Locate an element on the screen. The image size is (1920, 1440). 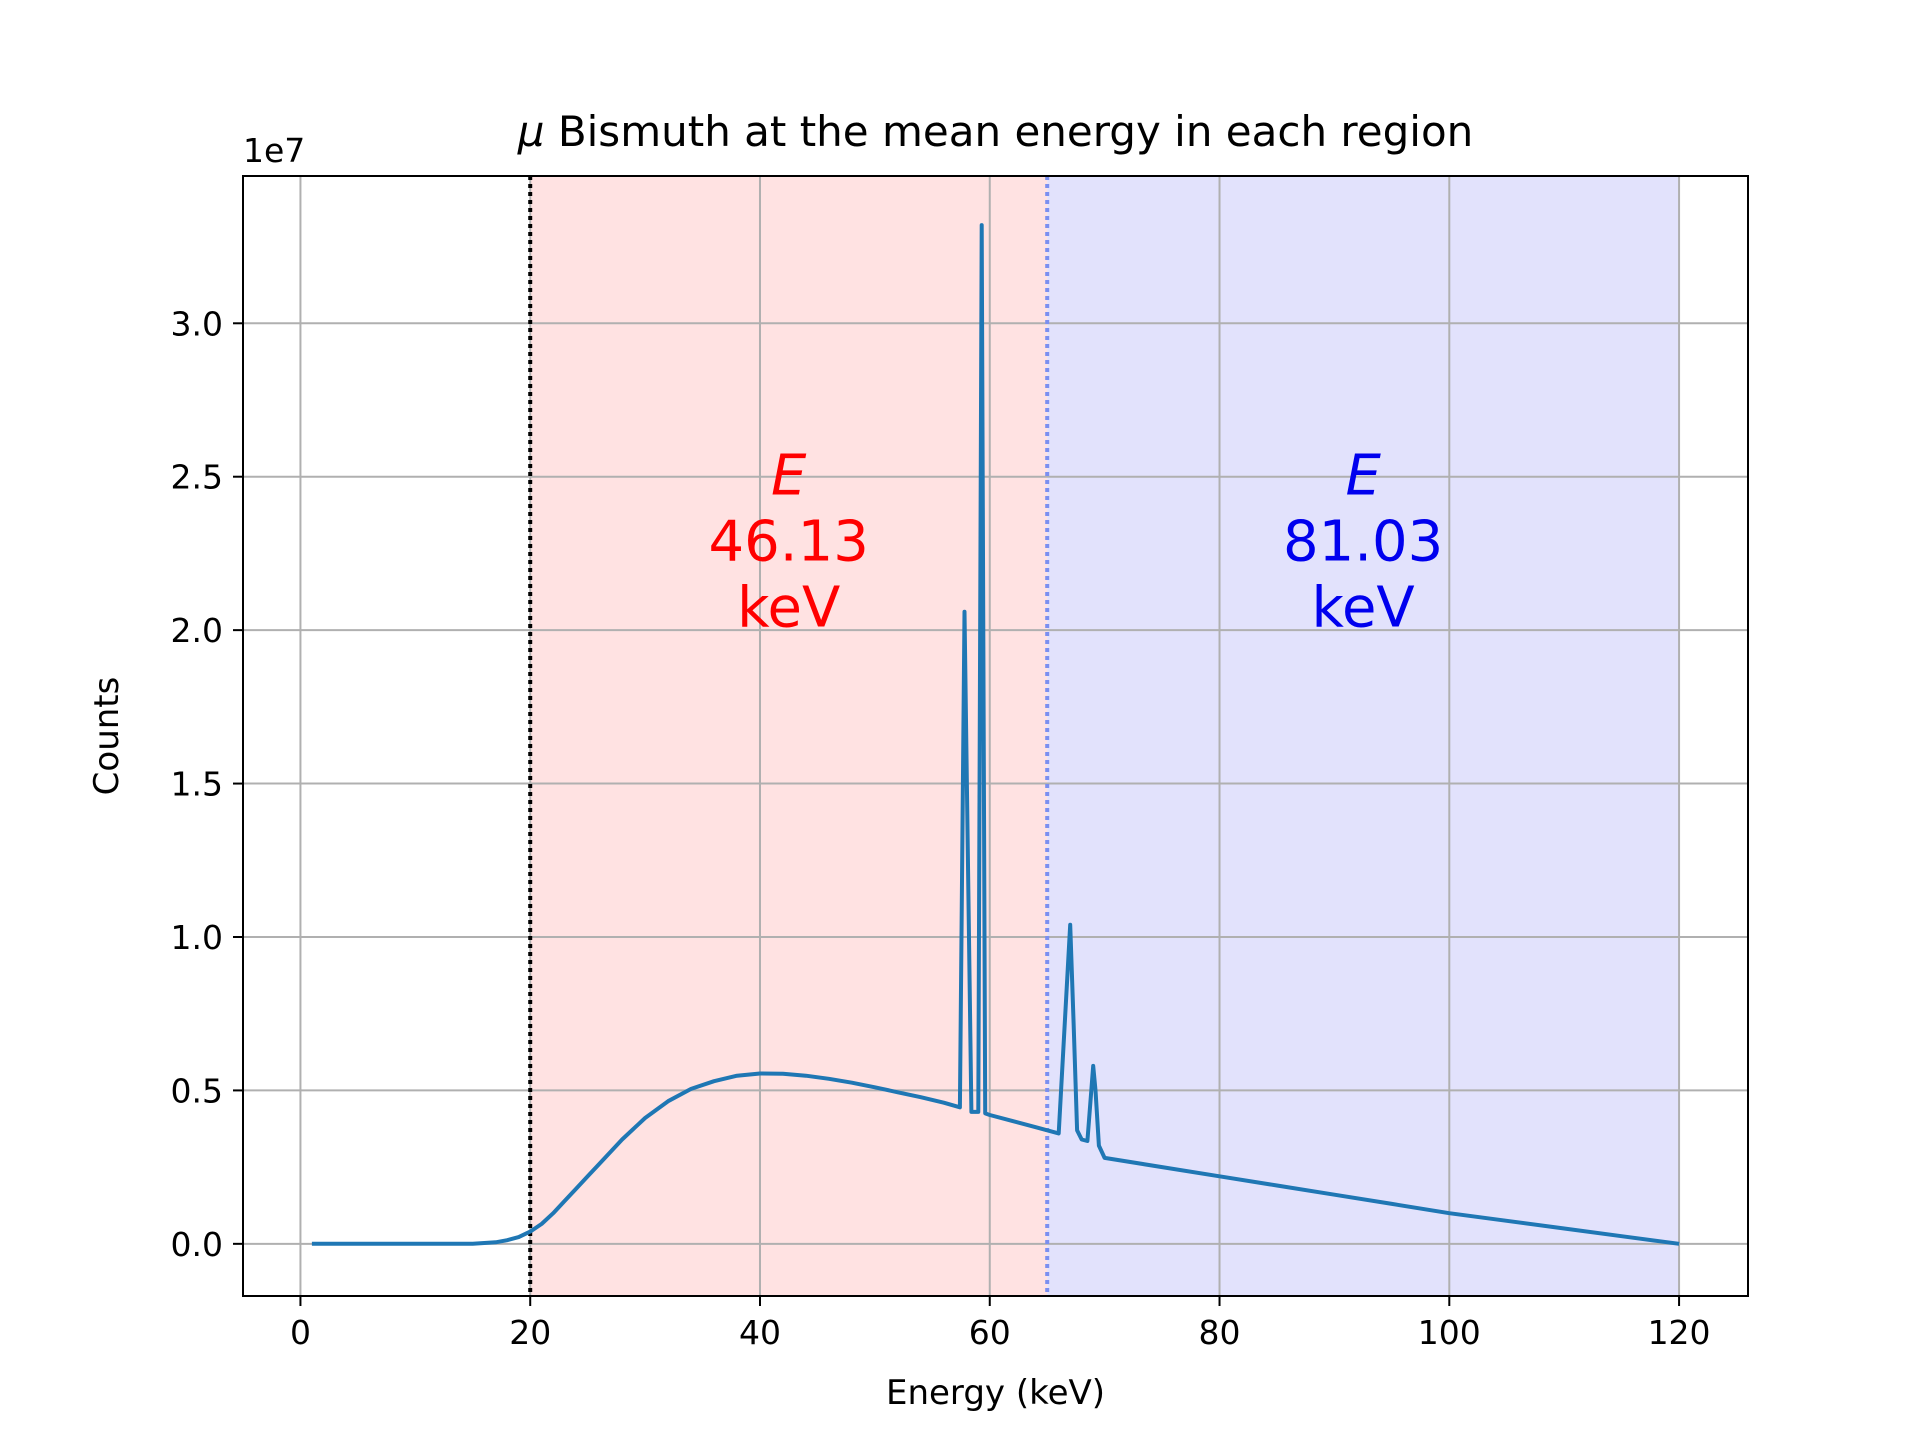
x-tick-label: 20 is located at coordinates (530, 1332).